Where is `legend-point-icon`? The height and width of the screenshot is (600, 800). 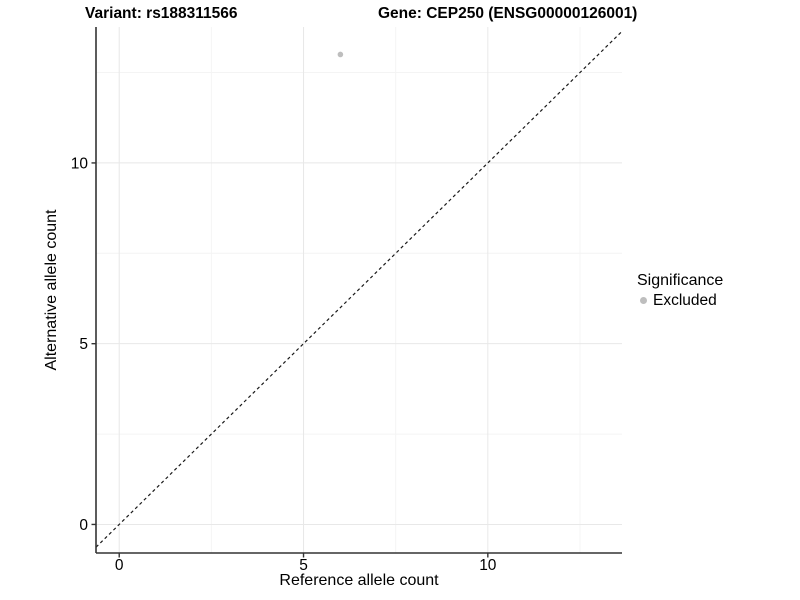
legend-point-icon is located at coordinates (643, 300).